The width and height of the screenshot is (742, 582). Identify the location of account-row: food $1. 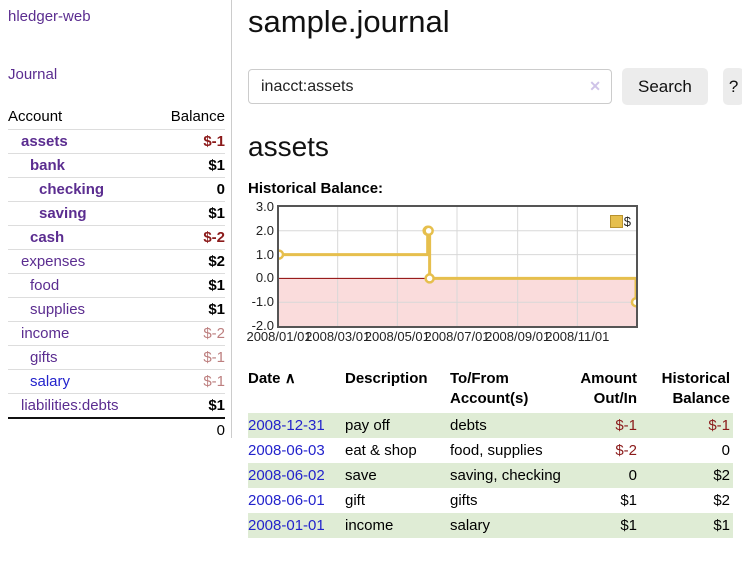
(116, 285).